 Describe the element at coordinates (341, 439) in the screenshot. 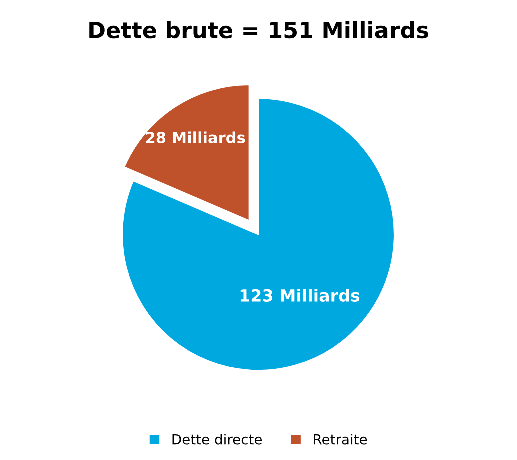

I see `legend-label: Retraite` at that location.